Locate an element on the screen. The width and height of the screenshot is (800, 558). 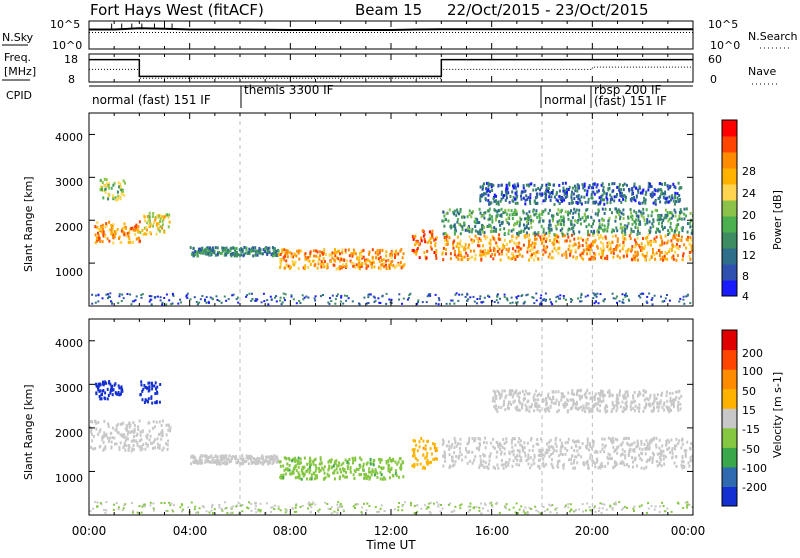
nsearch-tick-bottom: 10^0 is located at coordinates (725, 45).